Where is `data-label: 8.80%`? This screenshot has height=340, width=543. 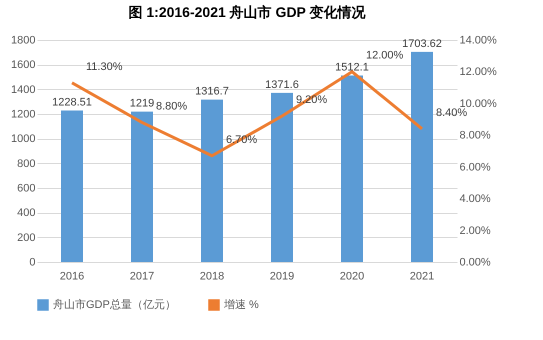
data-label: 8.80% is located at coordinates (172, 106).